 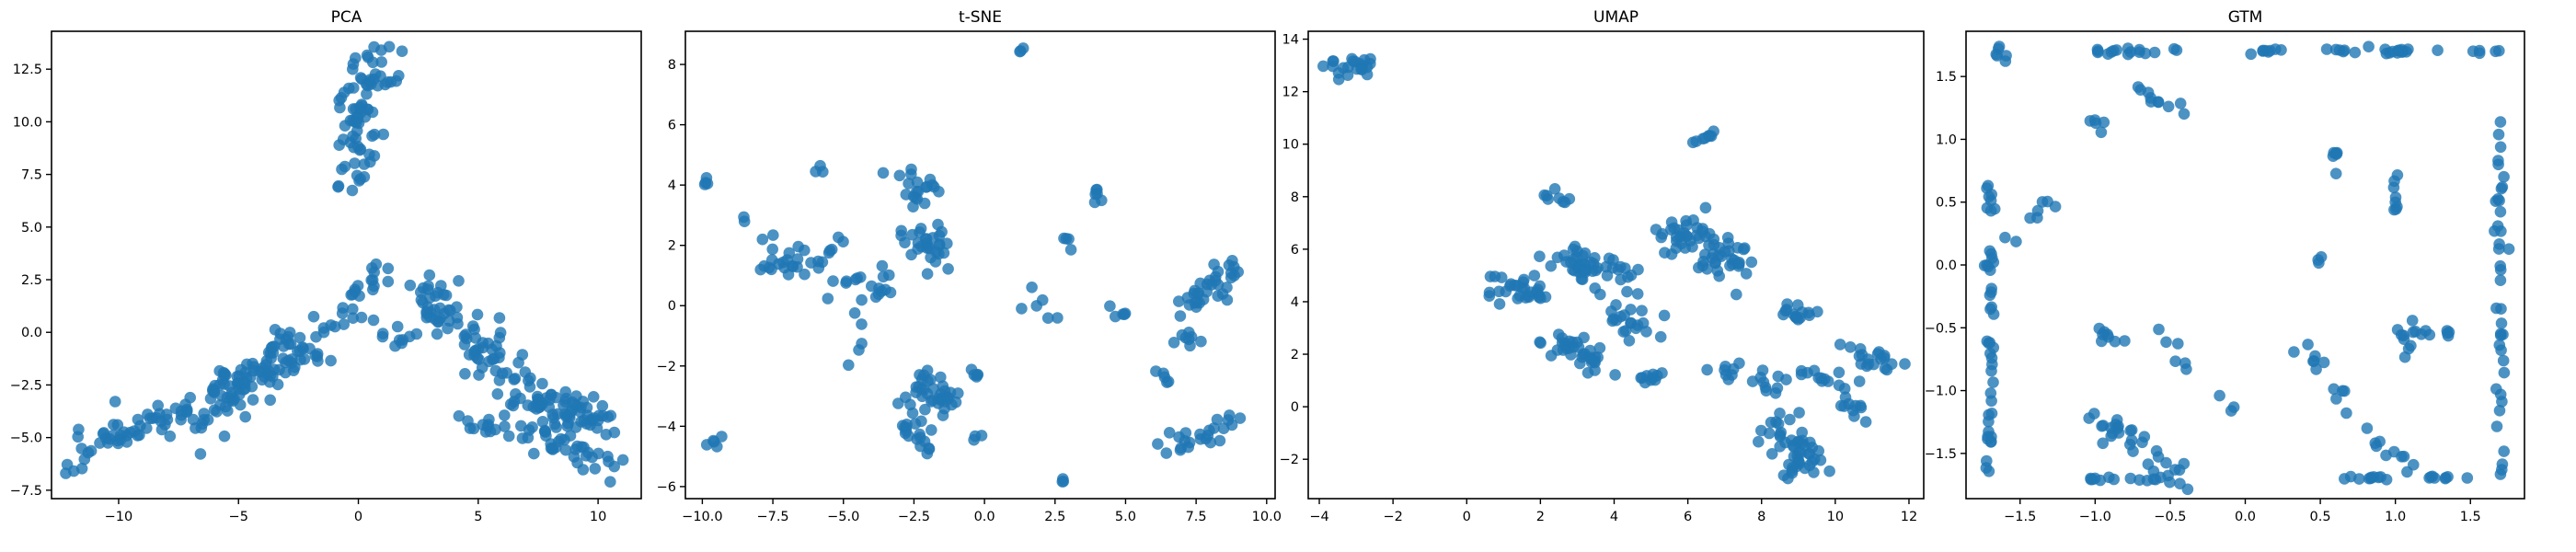 What do you see at coordinates (2170, 517) in the screenshot?
I see `x-tick-label: −0.5` at bounding box center [2170, 517].